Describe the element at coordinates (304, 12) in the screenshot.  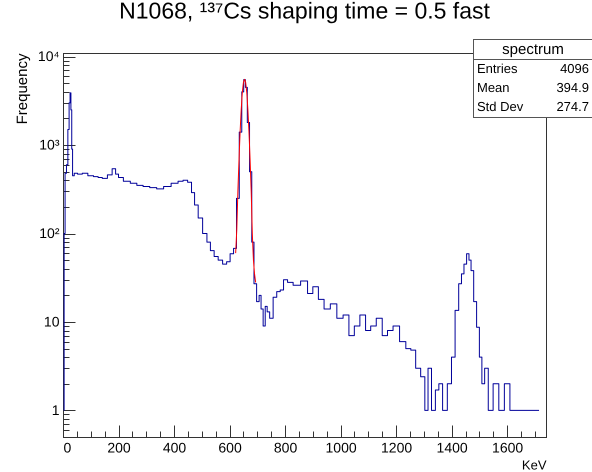
I see `chart-title: N1068, ¹³⁷Cs shaping time = 0.5 fast` at that location.